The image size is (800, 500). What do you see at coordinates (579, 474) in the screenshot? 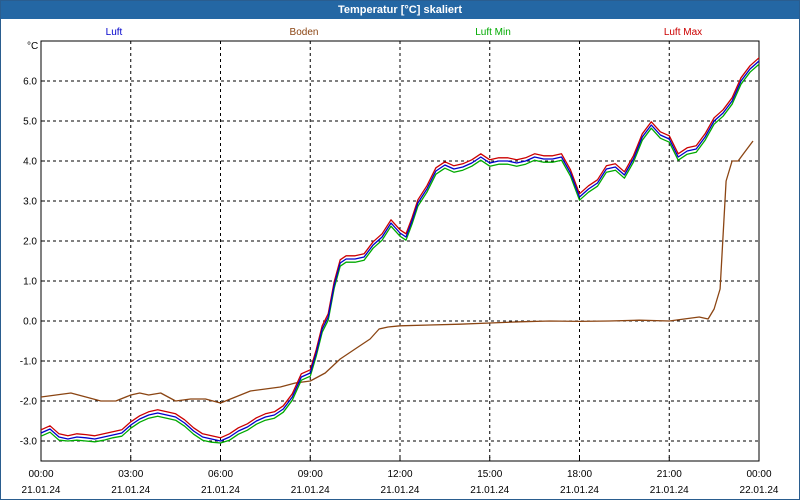
I see `x-tick-time-label: 18:00` at bounding box center [579, 474].